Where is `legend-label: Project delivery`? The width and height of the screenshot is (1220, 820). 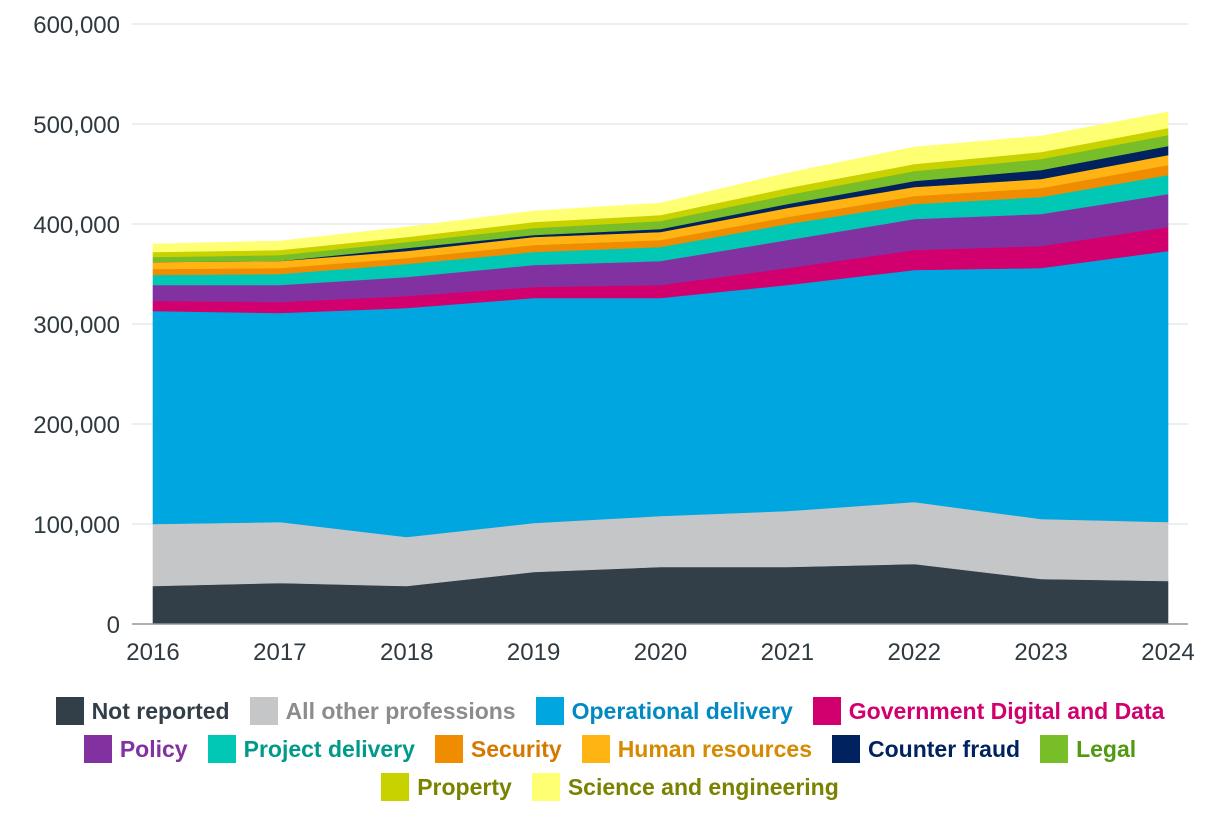
legend-label: Project delivery is located at coordinates (329, 749).